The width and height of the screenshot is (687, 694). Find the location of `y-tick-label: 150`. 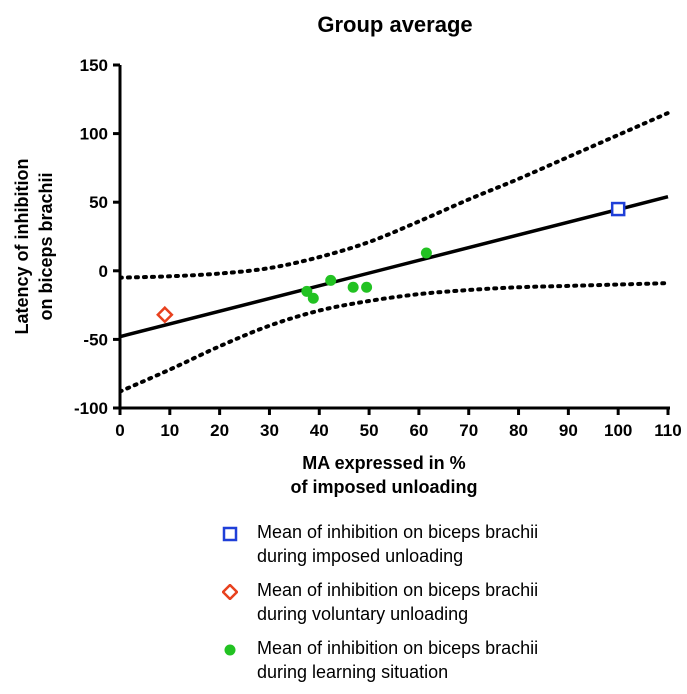

y-tick-label: 150 is located at coordinates (94, 65).